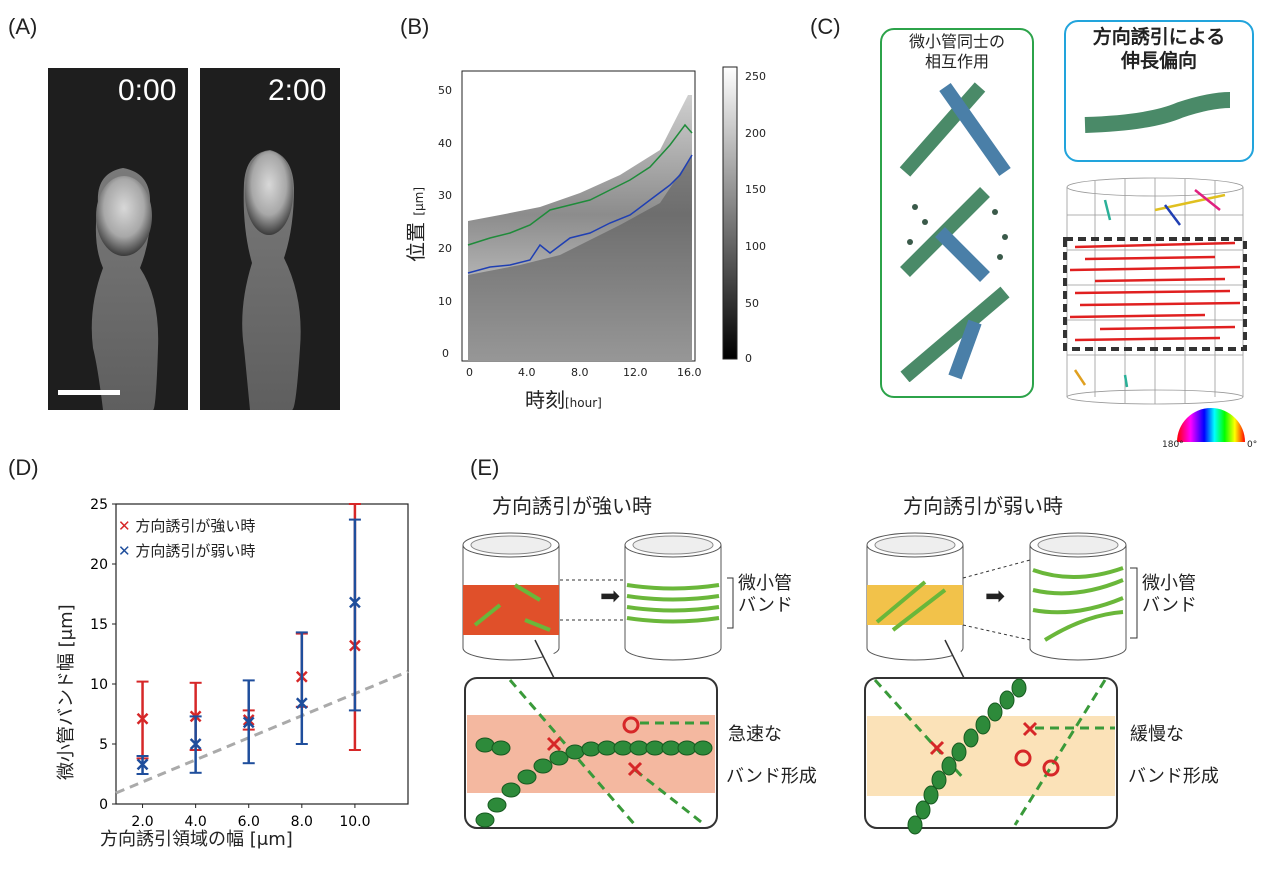 The image size is (1265, 870). I want to click on x-tick-label: 2.0, so click(142, 822).